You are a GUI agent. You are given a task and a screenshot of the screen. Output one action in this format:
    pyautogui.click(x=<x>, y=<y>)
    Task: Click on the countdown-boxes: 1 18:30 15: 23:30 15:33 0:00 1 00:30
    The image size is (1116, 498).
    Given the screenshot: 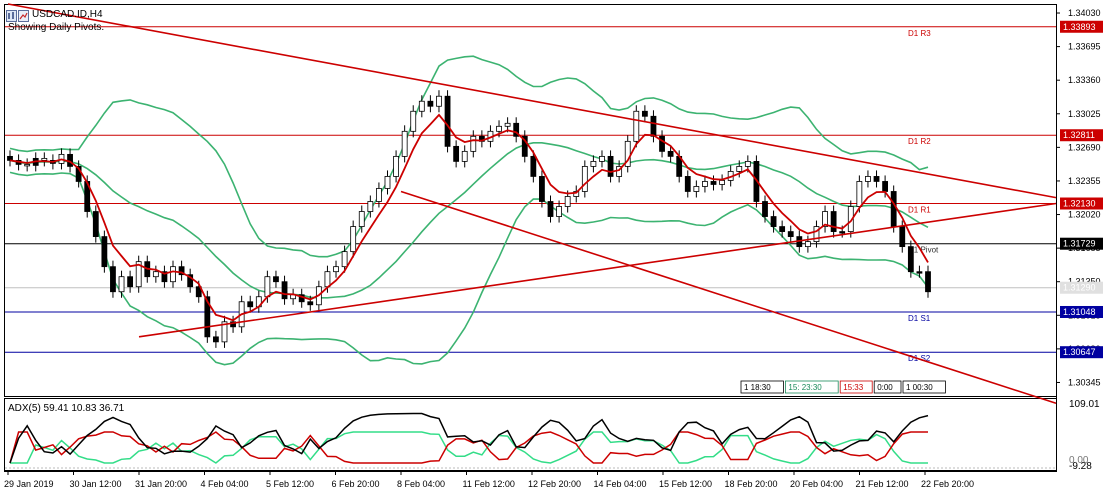 What is the action you would take?
    pyautogui.click(x=843, y=387)
    